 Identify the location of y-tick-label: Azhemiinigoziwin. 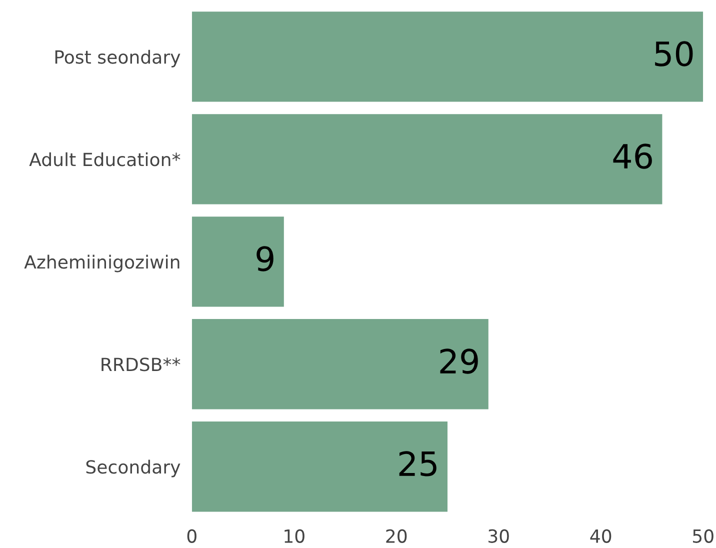
(102, 263).